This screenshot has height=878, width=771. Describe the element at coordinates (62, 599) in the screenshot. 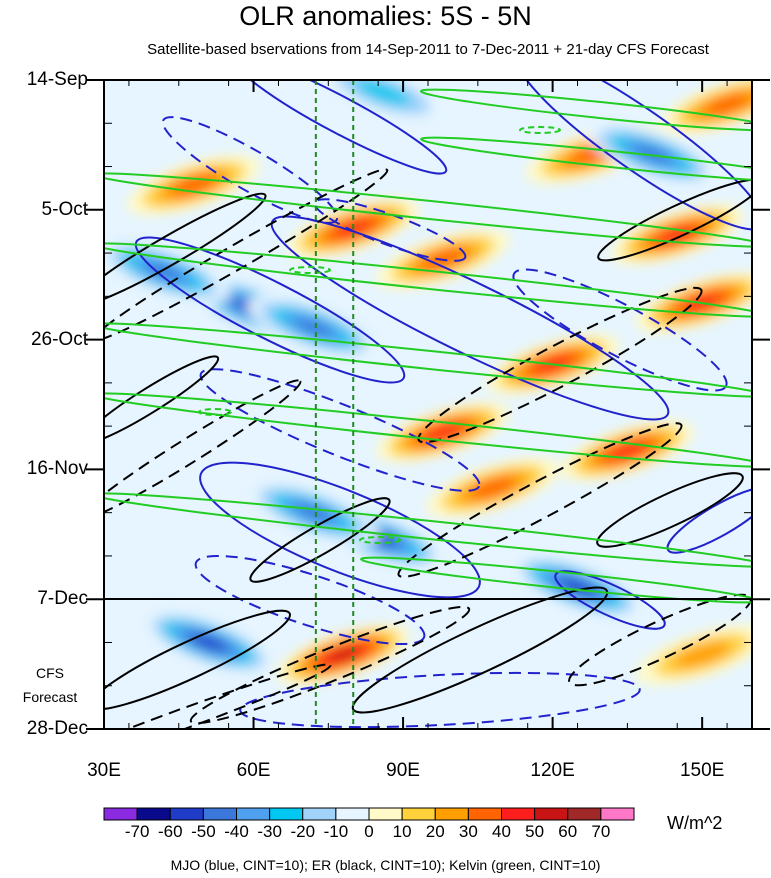

I see `y-tick-label: 7-Dec` at that location.